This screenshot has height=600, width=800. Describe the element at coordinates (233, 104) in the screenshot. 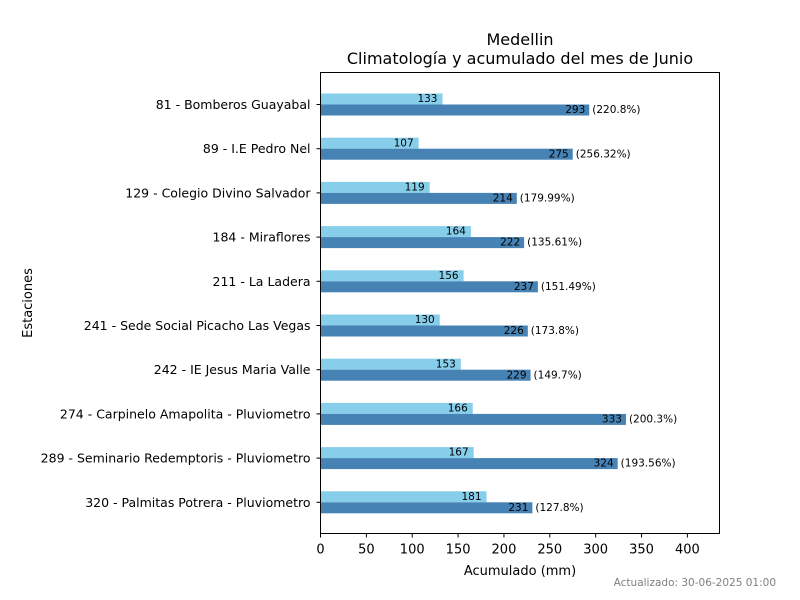

I see `category-label: 81 - Bomberos Guayabal` at that location.